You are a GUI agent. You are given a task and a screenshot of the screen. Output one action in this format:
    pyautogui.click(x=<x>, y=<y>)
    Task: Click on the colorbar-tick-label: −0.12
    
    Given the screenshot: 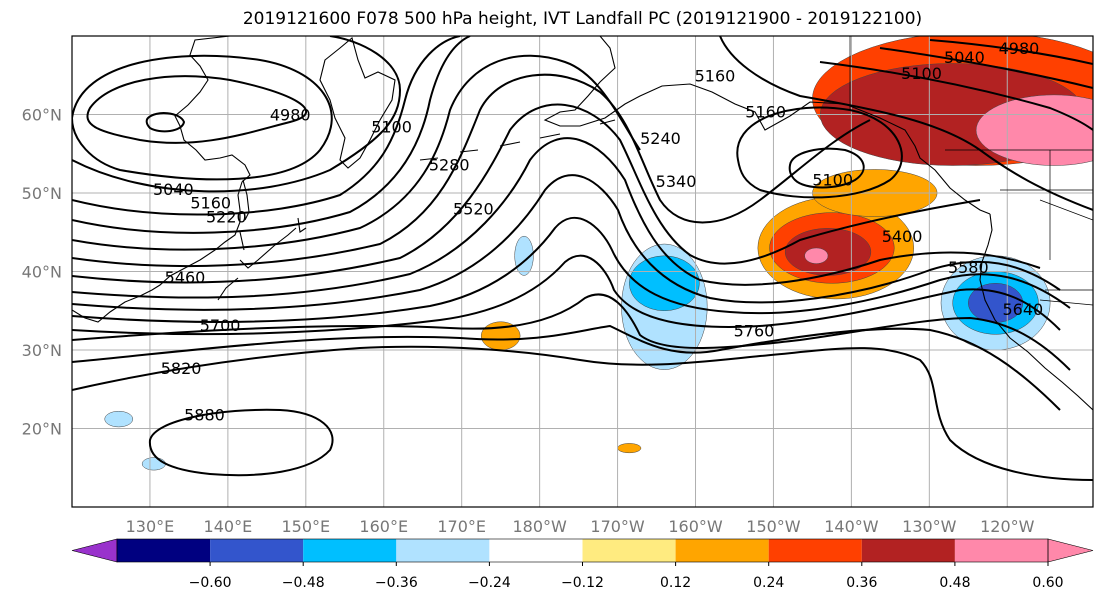 What is the action you would take?
    pyautogui.click(x=582, y=583)
    